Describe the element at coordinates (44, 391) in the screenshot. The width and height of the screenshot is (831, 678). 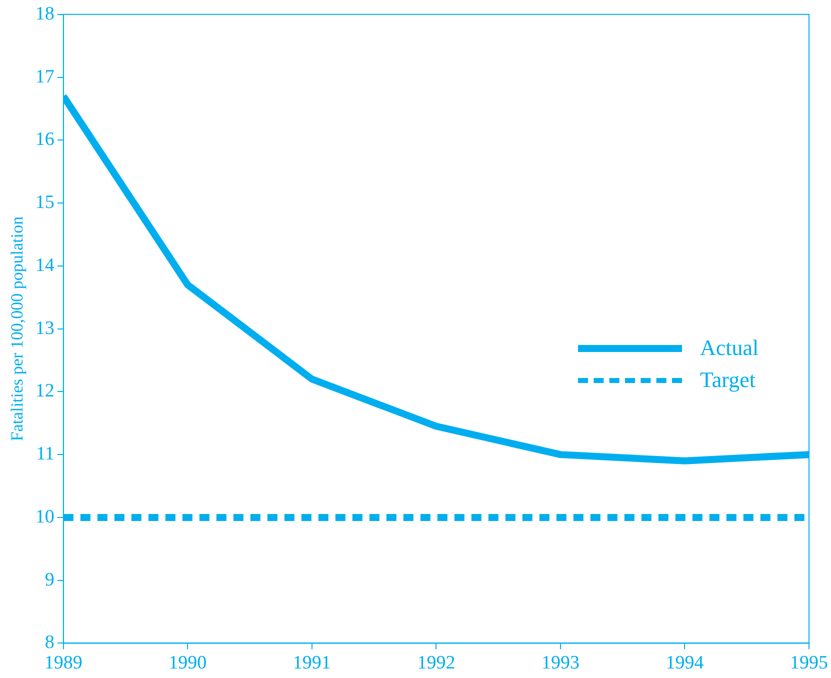
I see `y-tick-label: 12` at that location.